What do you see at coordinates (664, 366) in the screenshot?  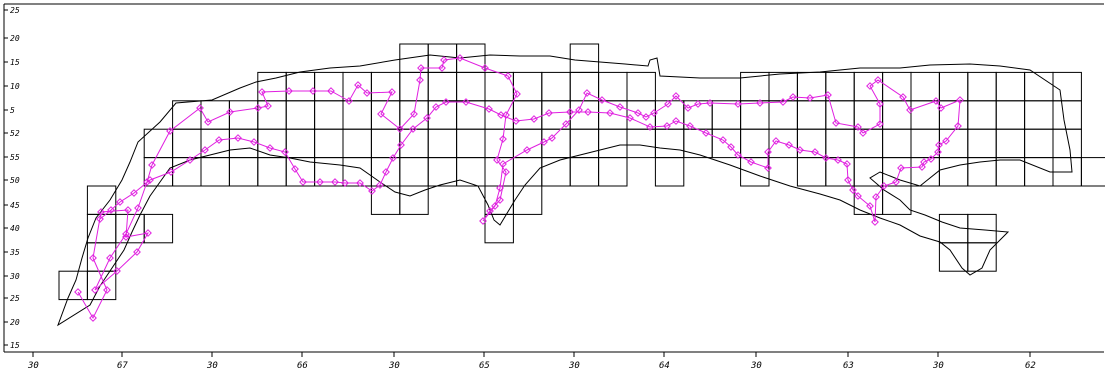 I see `x-tick-label: 64` at bounding box center [664, 366].